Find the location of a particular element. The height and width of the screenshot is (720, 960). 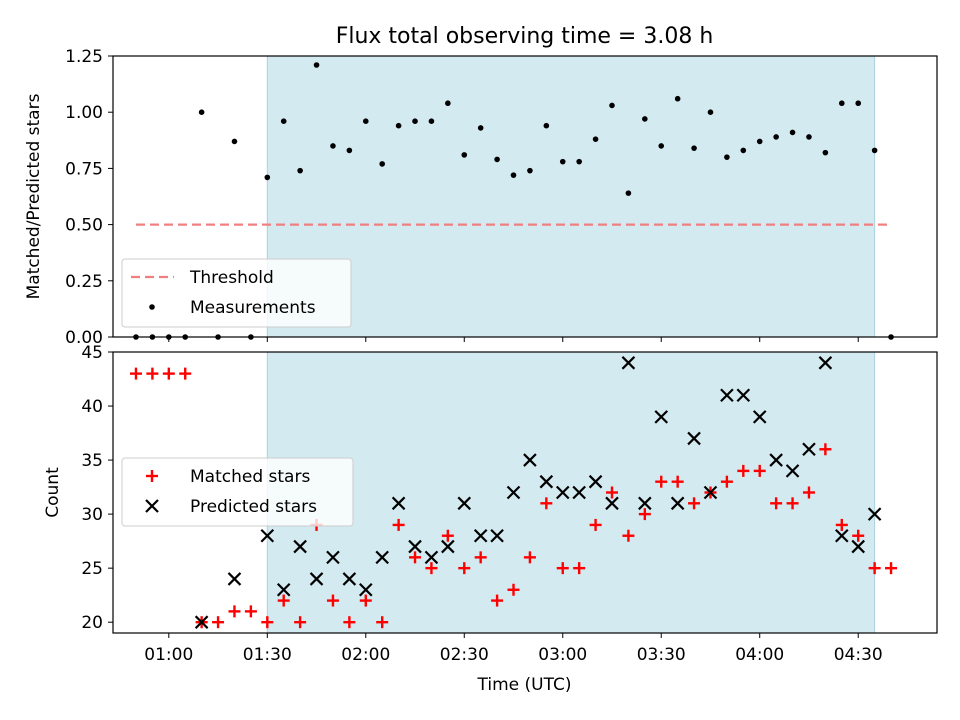

top-x-ticks is located at coordinates (513, 339).